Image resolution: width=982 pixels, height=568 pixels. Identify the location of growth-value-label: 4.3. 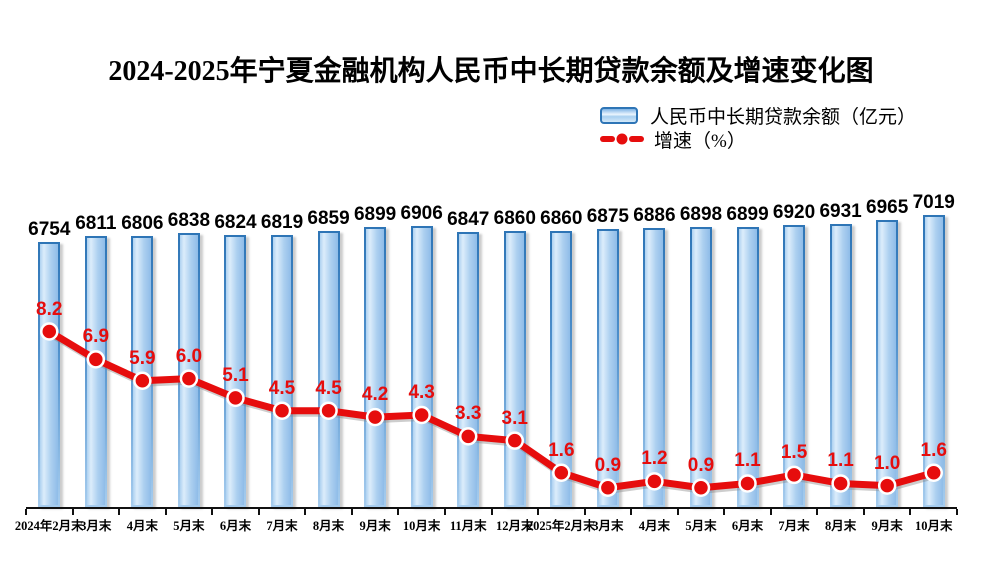
(421, 392).